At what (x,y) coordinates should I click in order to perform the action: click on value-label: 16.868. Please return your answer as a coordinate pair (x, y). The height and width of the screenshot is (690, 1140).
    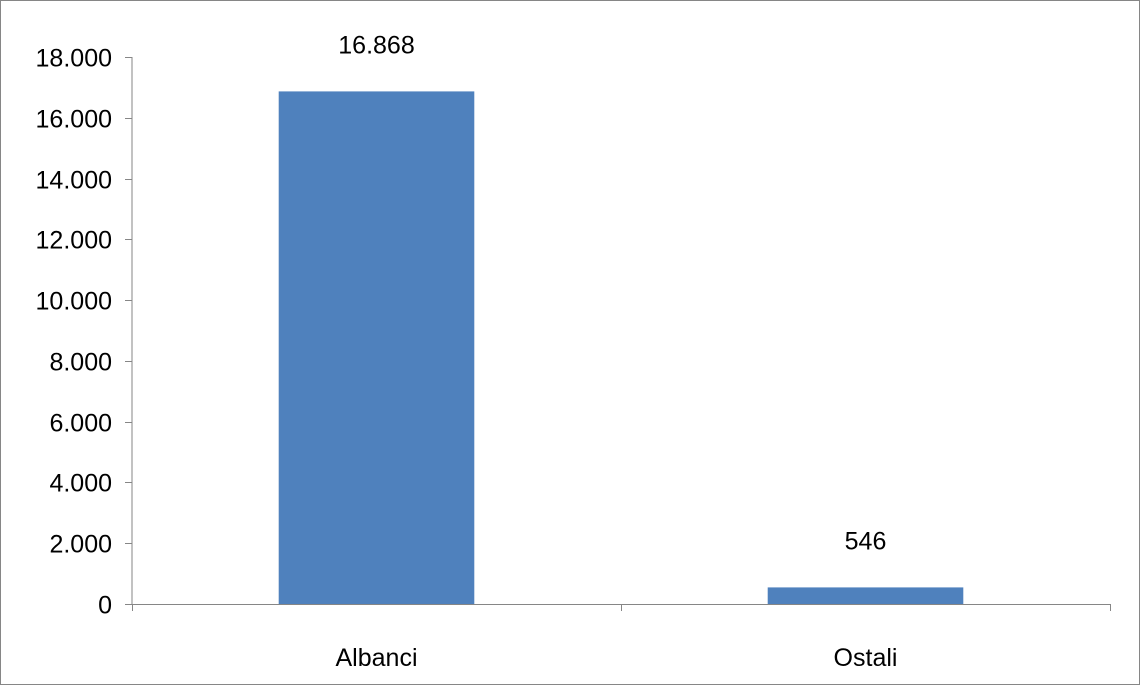
    Looking at the image, I should click on (376, 45).